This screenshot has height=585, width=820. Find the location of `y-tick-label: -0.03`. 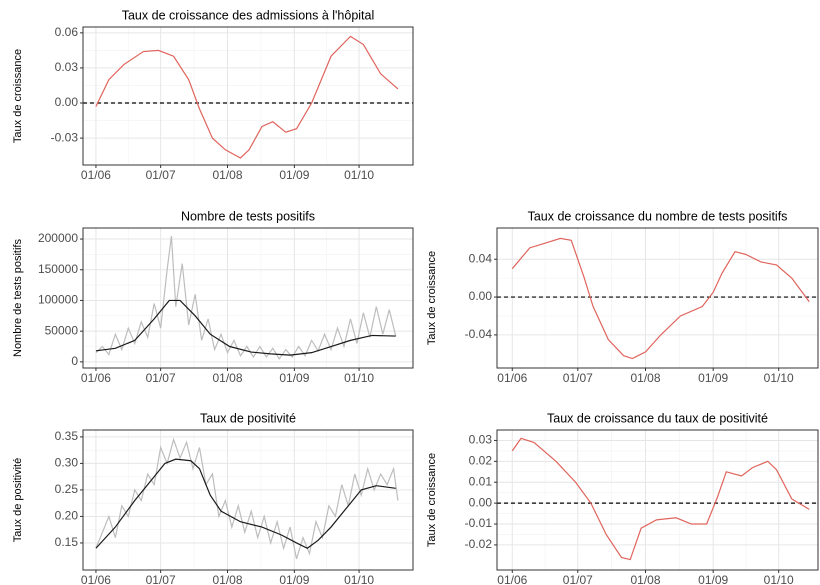

y-tick-label: -0.03 is located at coordinates (65, 137).